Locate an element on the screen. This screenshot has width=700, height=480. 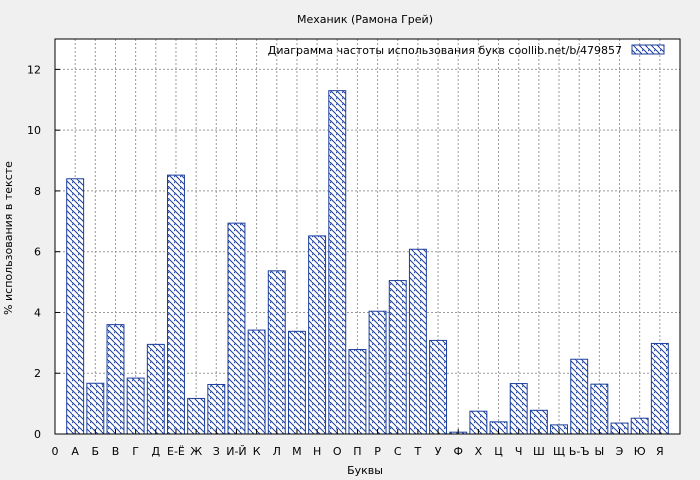
x-tick-label: А is located at coordinates (75, 451).